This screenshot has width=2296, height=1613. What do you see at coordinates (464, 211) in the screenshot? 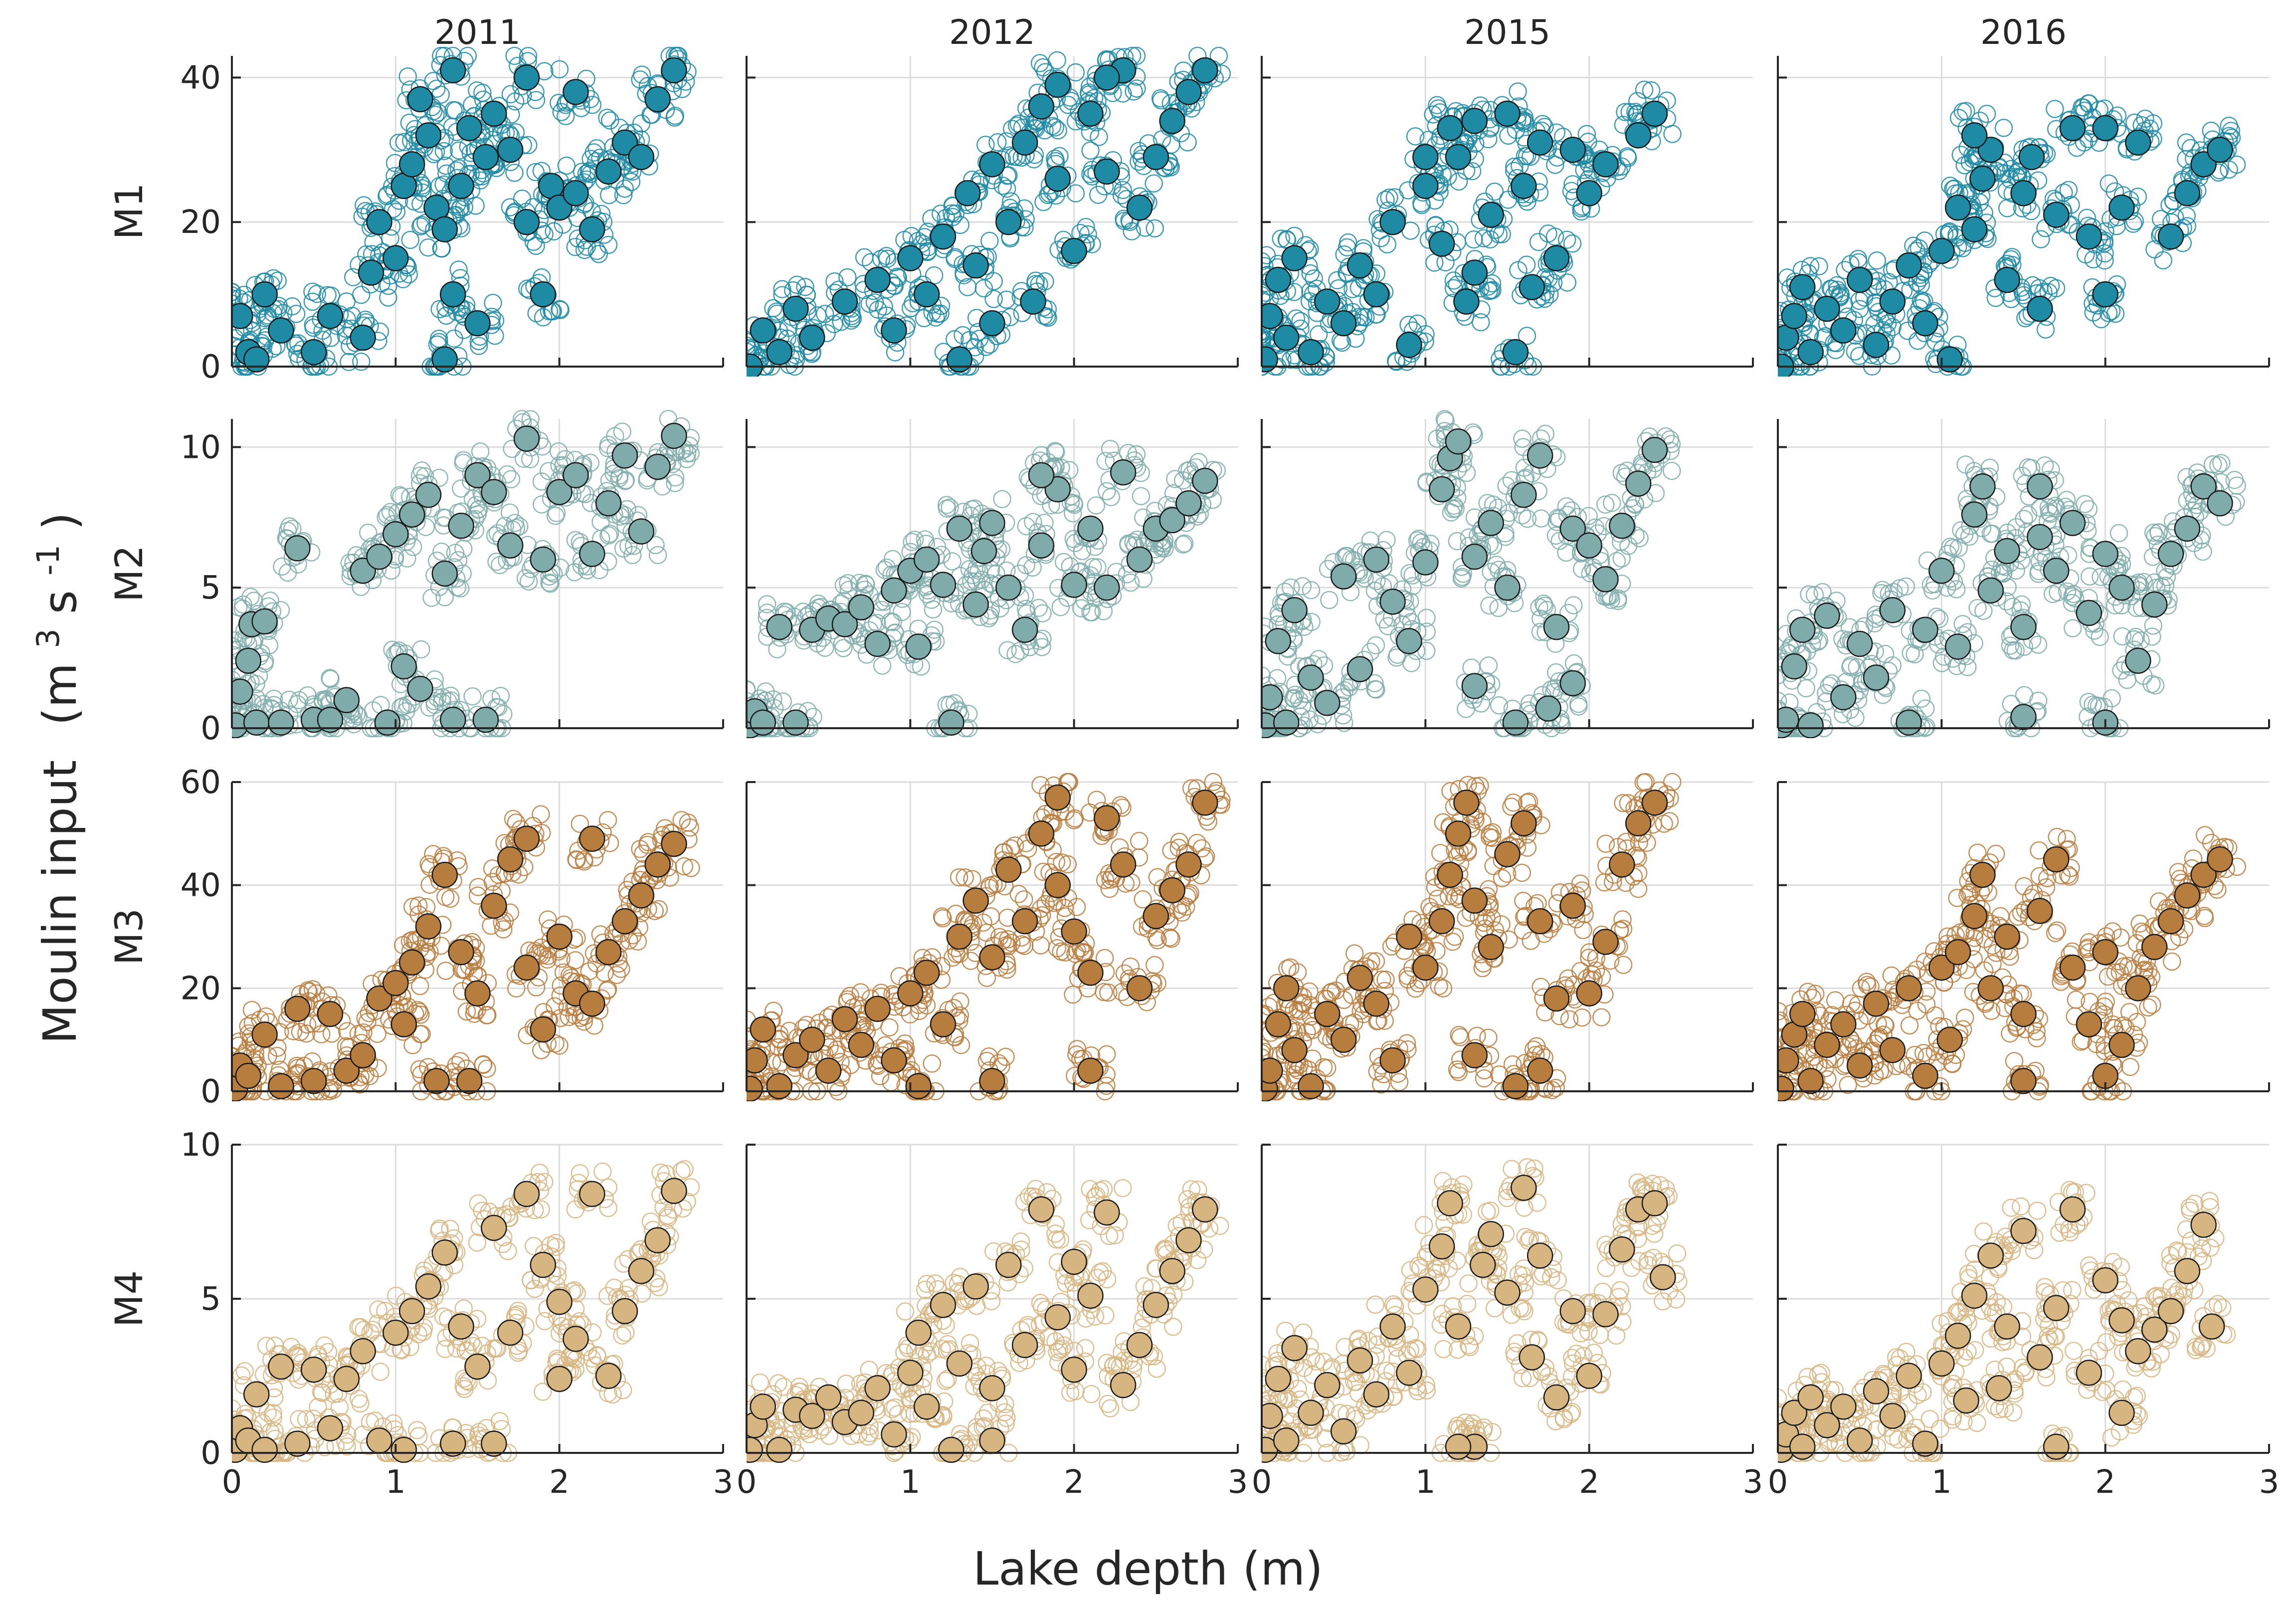
I see `points-layer` at bounding box center [464, 211].